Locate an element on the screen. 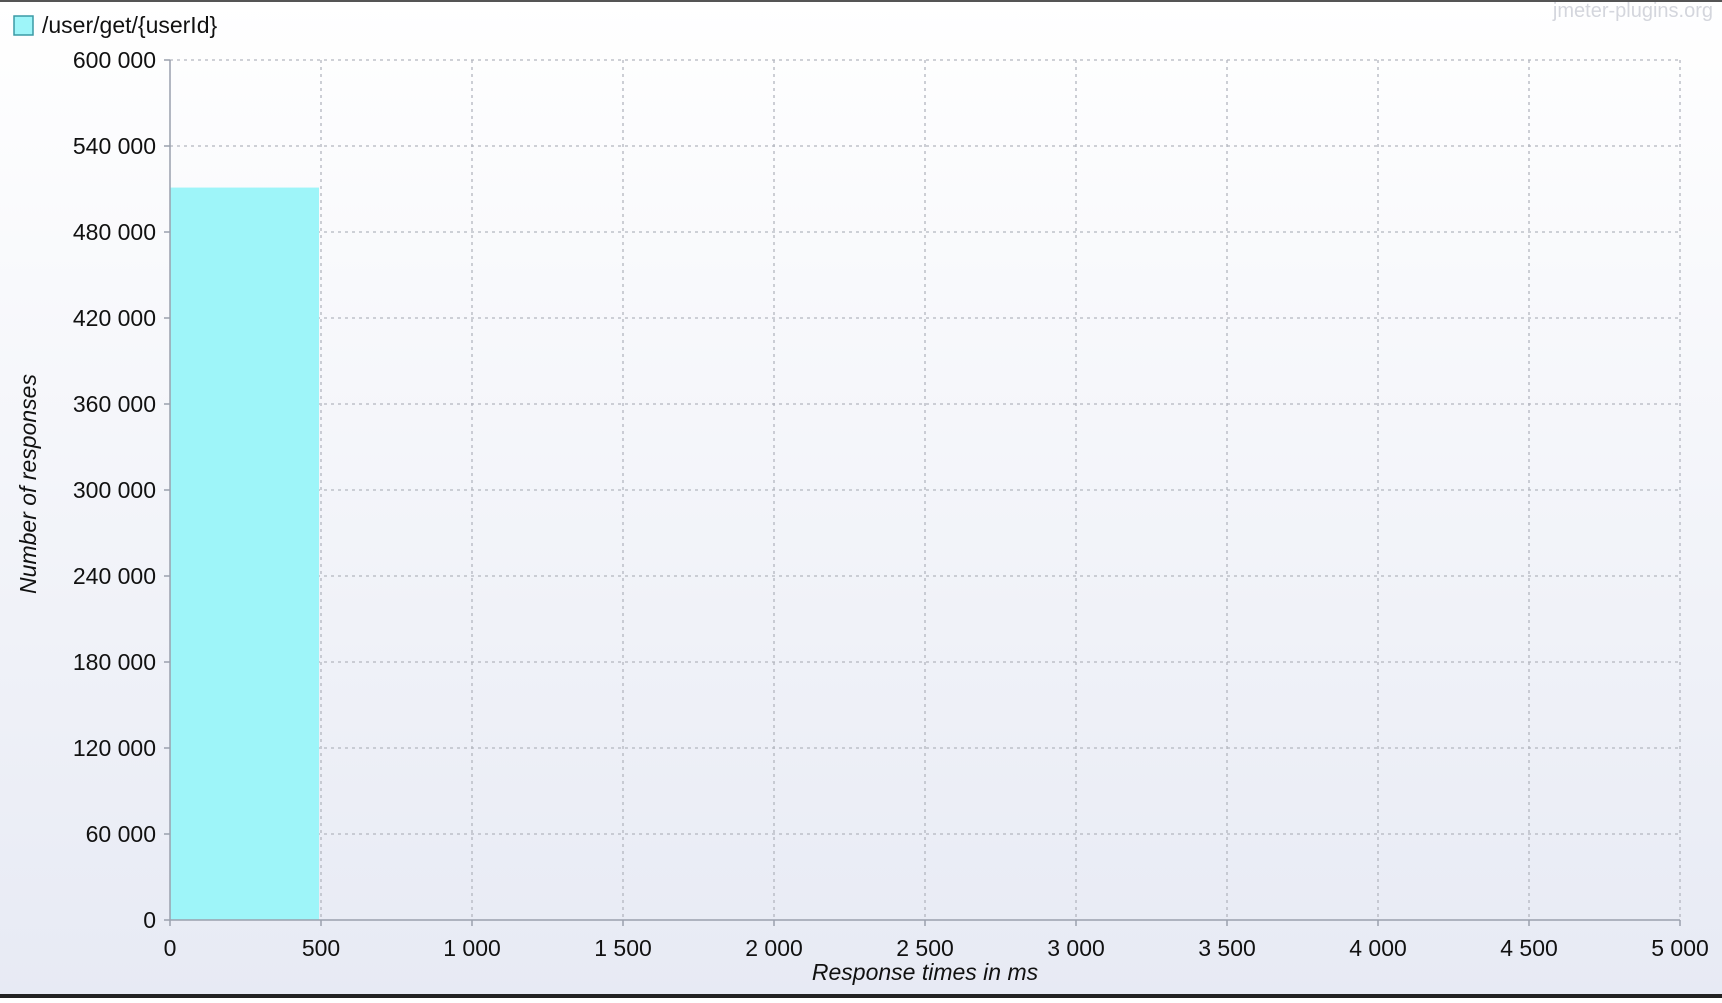 This screenshot has height=1003, width=1722. y-tick-label: 360 000 is located at coordinates (114, 404).